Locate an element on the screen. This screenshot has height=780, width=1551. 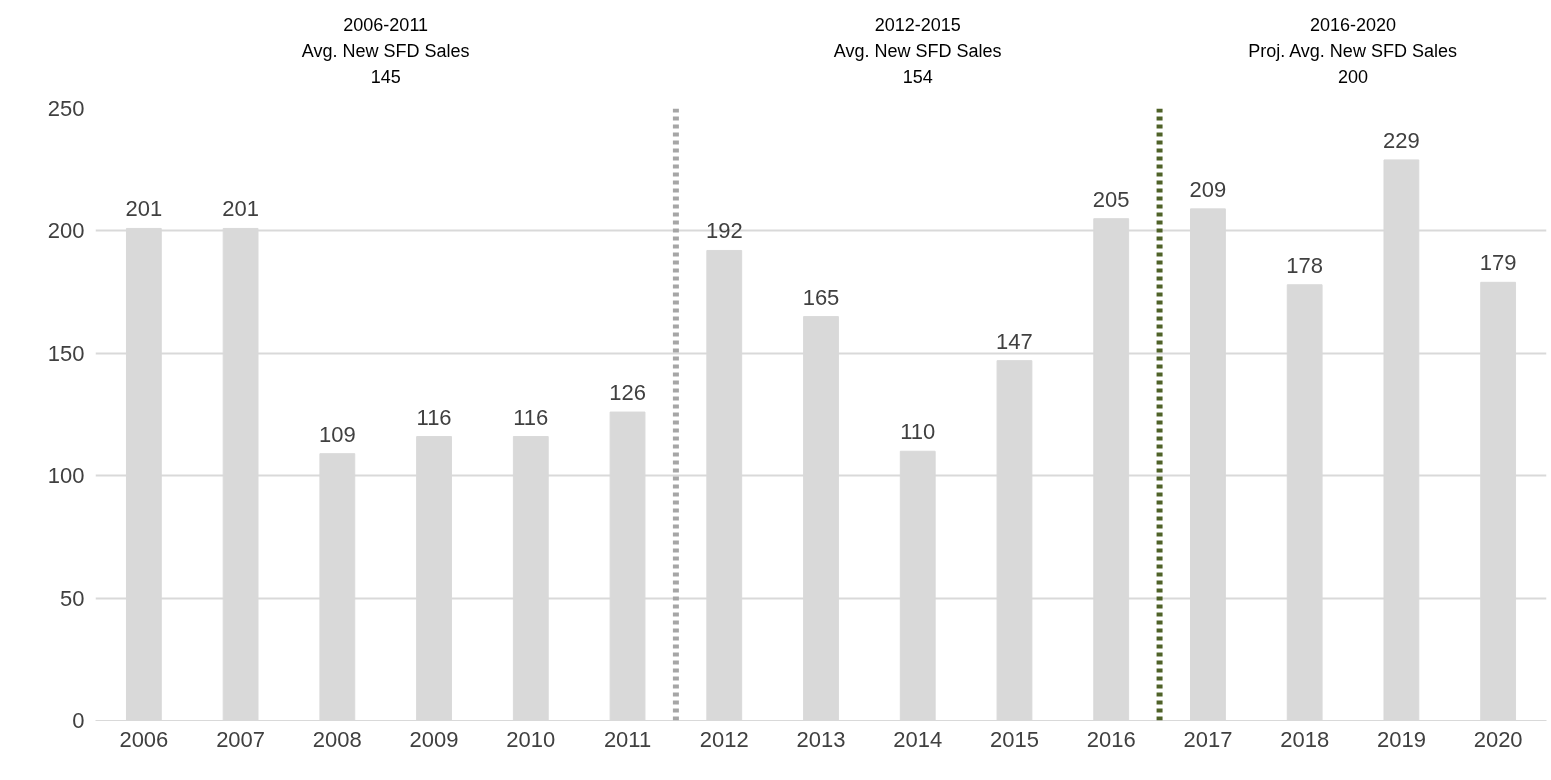
x-tick-label: 2017 is located at coordinates (1208, 739).